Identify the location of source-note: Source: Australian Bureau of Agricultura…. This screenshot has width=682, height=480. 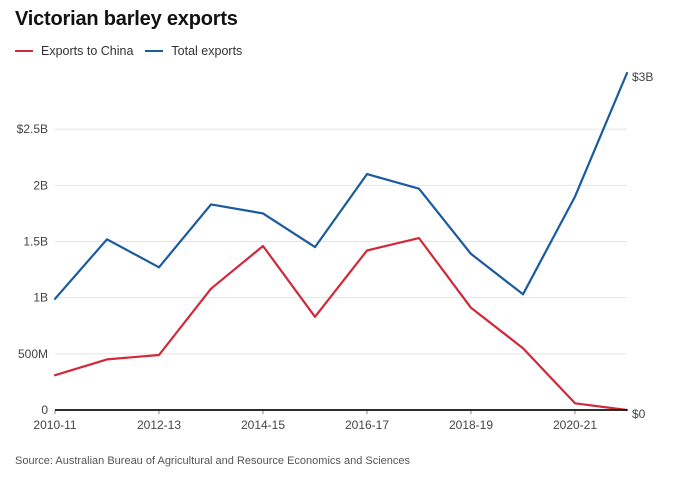
(212, 461).